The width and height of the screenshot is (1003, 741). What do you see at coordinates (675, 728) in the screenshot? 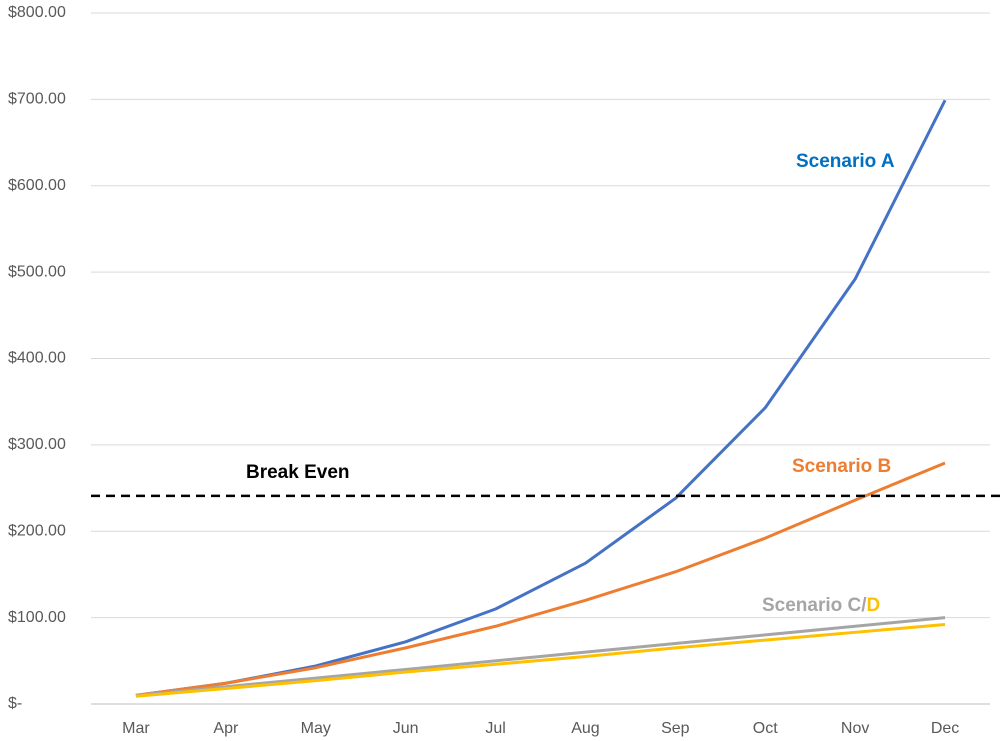
I see `x-tick-label: Sep` at bounding box center [675, 728].